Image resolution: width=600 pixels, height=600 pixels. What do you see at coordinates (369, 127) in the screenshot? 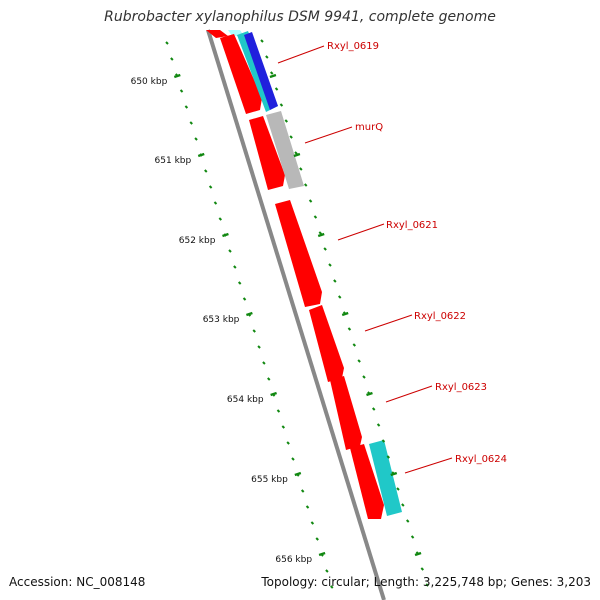
I see `gene-label: murQ` at bounding box center [369, 127].